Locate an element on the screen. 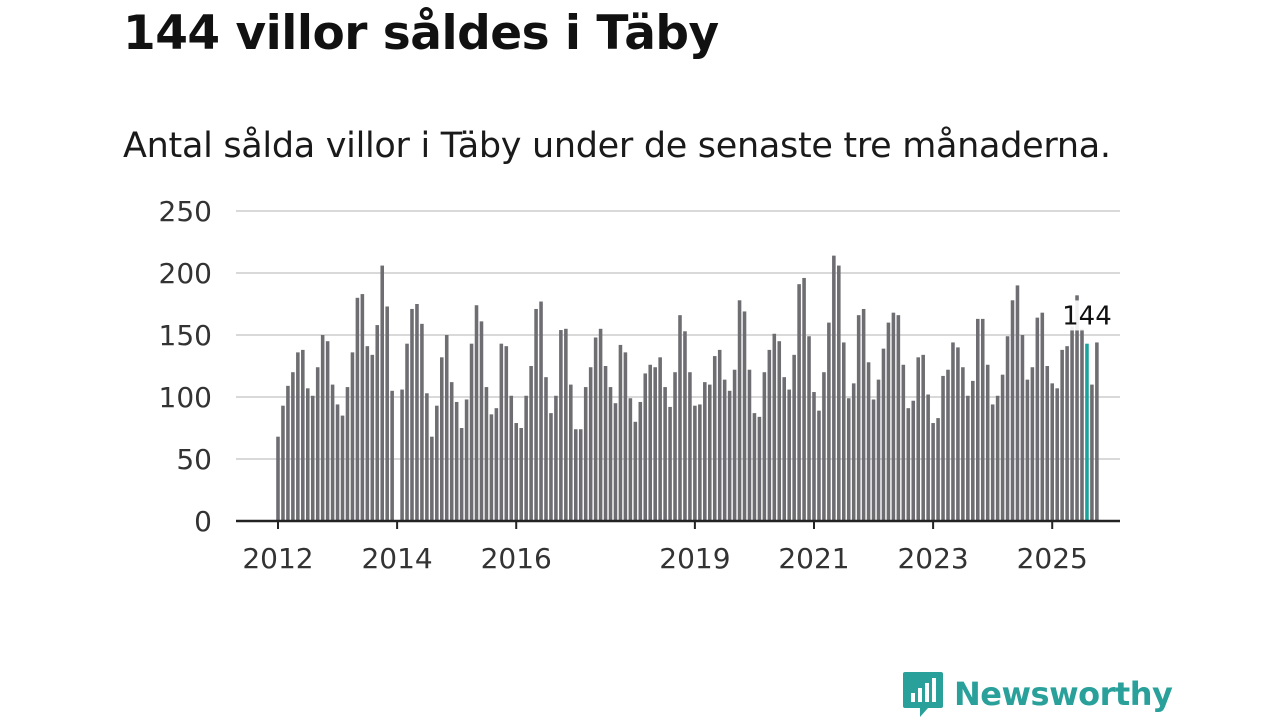 This screenshot has width=1280, height=720. y-tick-label: 150 is located at coordinates (185, 335).